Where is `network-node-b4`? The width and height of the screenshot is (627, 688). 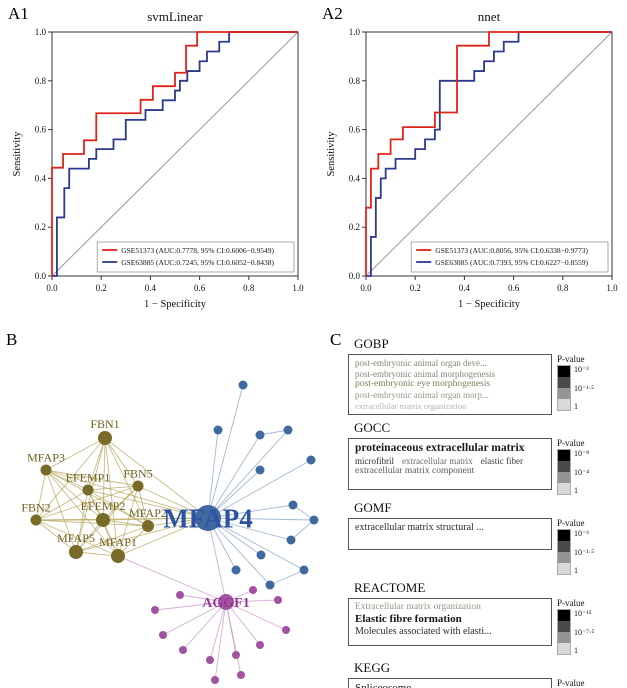 network-node-b4 is located at coordinates (288, 430).